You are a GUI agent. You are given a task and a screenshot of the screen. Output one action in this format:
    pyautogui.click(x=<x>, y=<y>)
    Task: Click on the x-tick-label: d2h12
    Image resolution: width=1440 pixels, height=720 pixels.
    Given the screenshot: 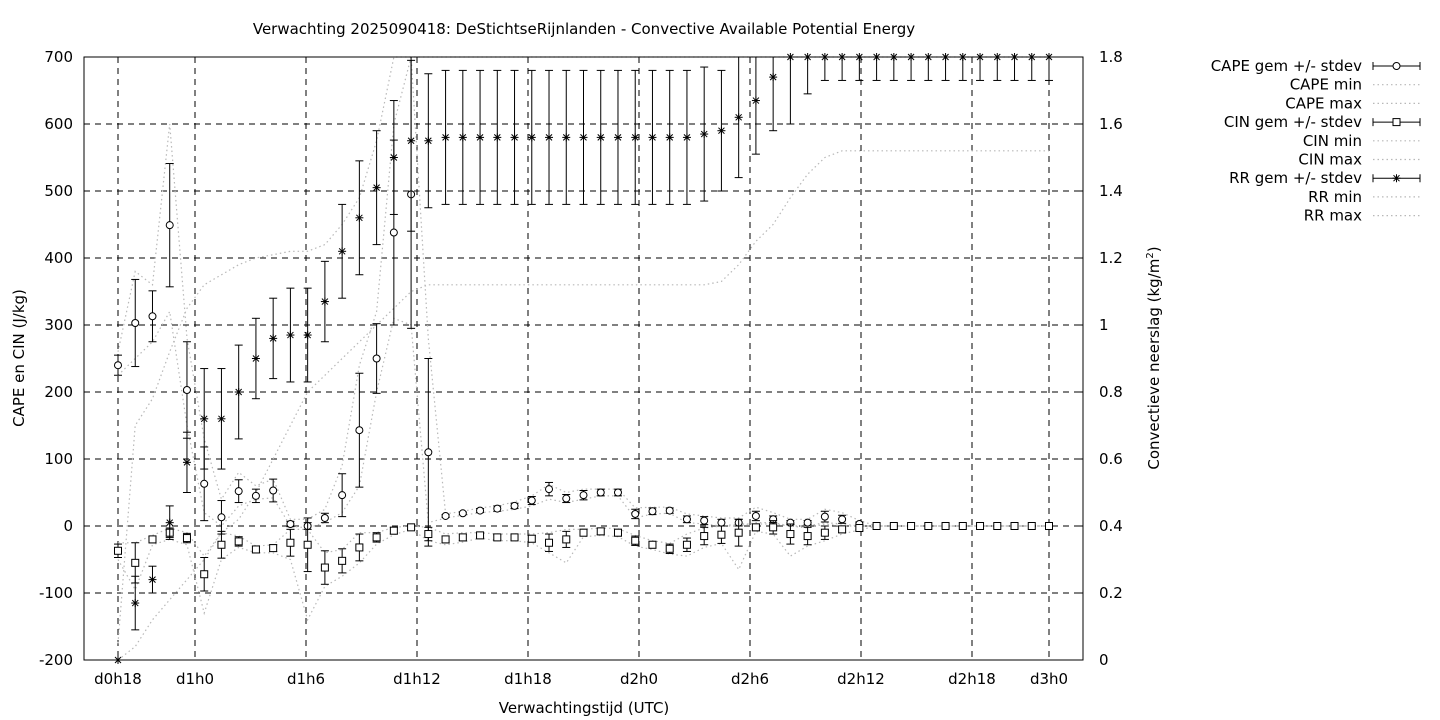 What is the action you would take?
    pyautogui.click(x=861, y=679)
    